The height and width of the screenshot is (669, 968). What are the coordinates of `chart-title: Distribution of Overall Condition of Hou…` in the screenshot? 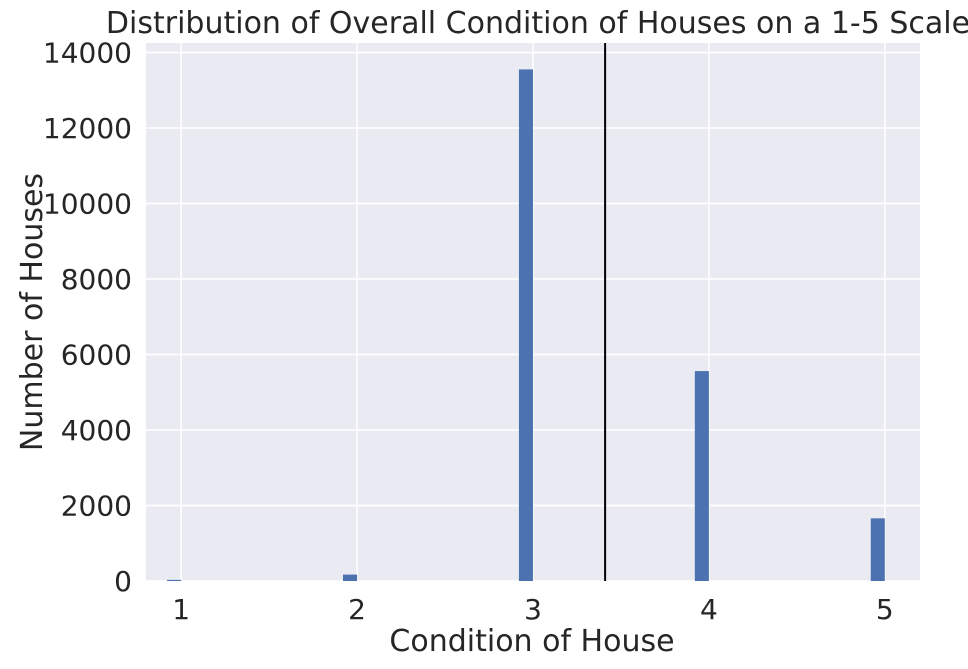 It's located at (537, 23).